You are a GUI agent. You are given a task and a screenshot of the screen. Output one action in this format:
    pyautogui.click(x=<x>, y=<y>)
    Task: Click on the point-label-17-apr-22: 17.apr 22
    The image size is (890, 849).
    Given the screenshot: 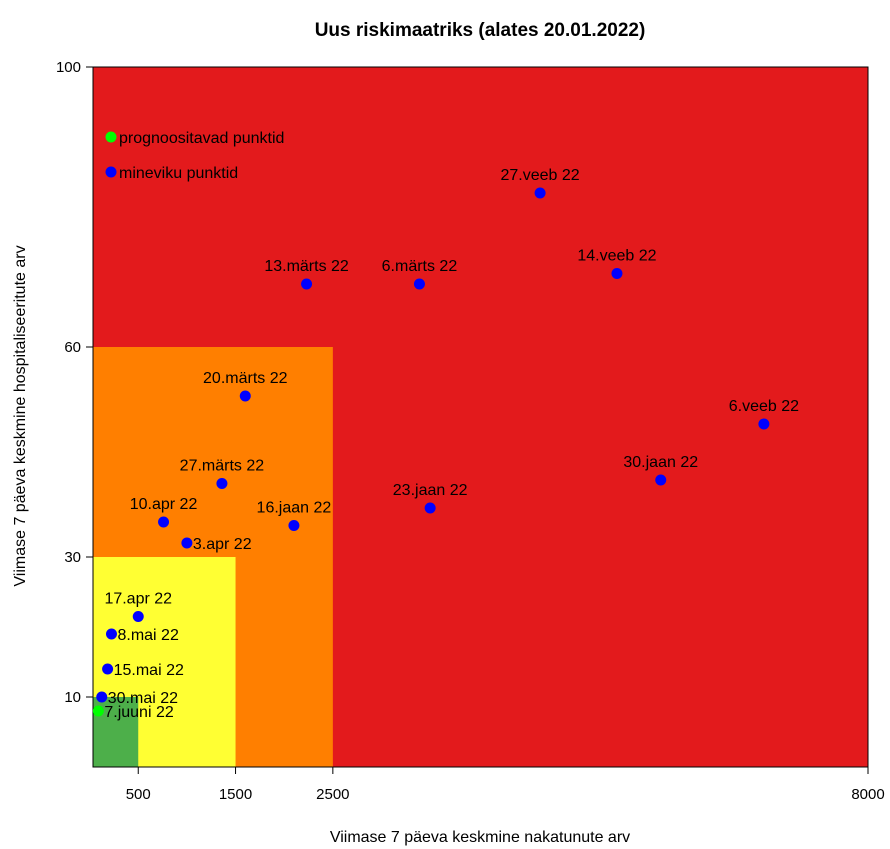 What is the action you would take?
    pyautogui.click(x=138, y=599)
    